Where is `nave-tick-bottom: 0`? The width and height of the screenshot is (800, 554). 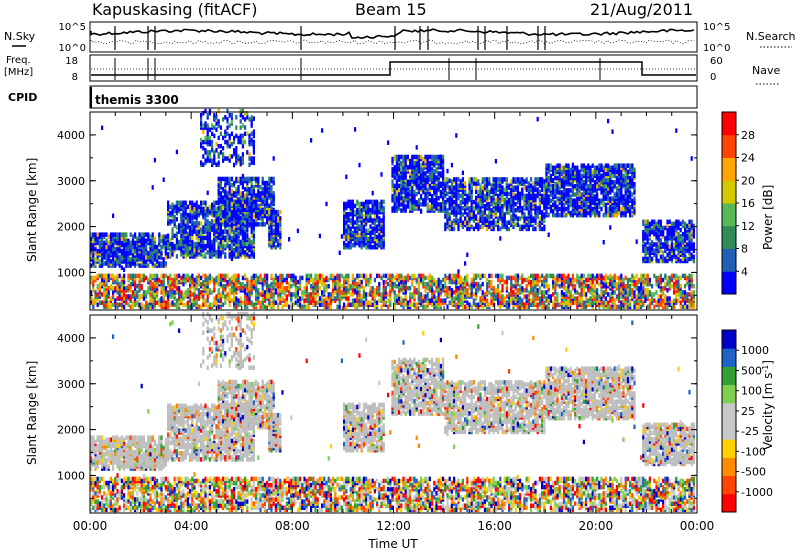
nave-tick-bottom: 0 is located at coordinates (713, 77).